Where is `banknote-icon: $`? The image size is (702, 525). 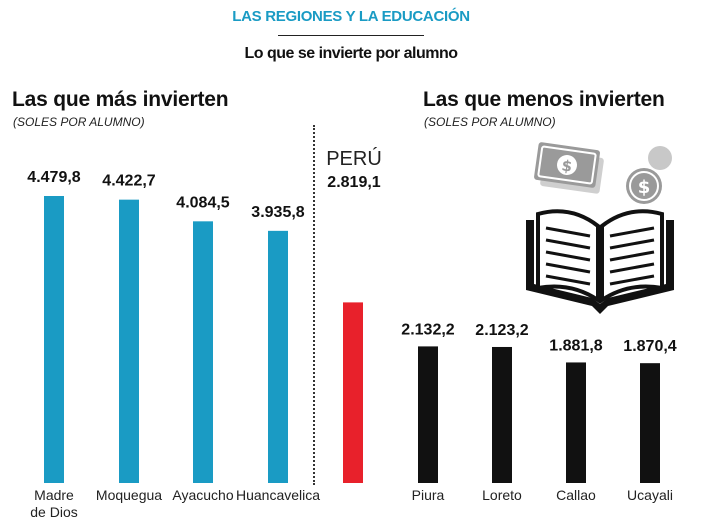
banknote-icon: $ is located at coordinates (569, 168).